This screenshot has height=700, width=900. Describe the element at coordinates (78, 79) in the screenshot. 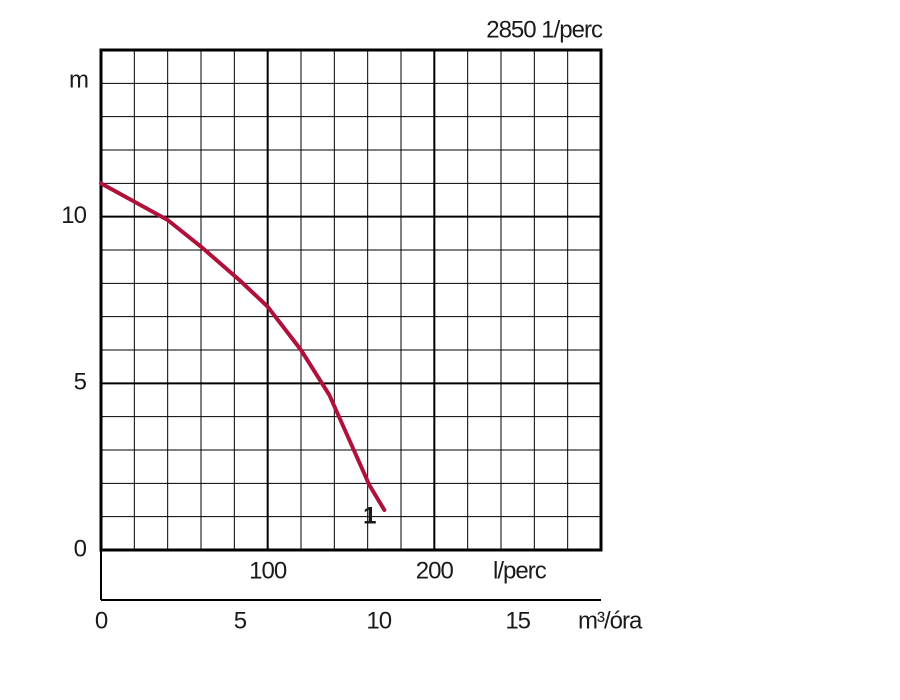

I see `y-axis-label: m` at that location.